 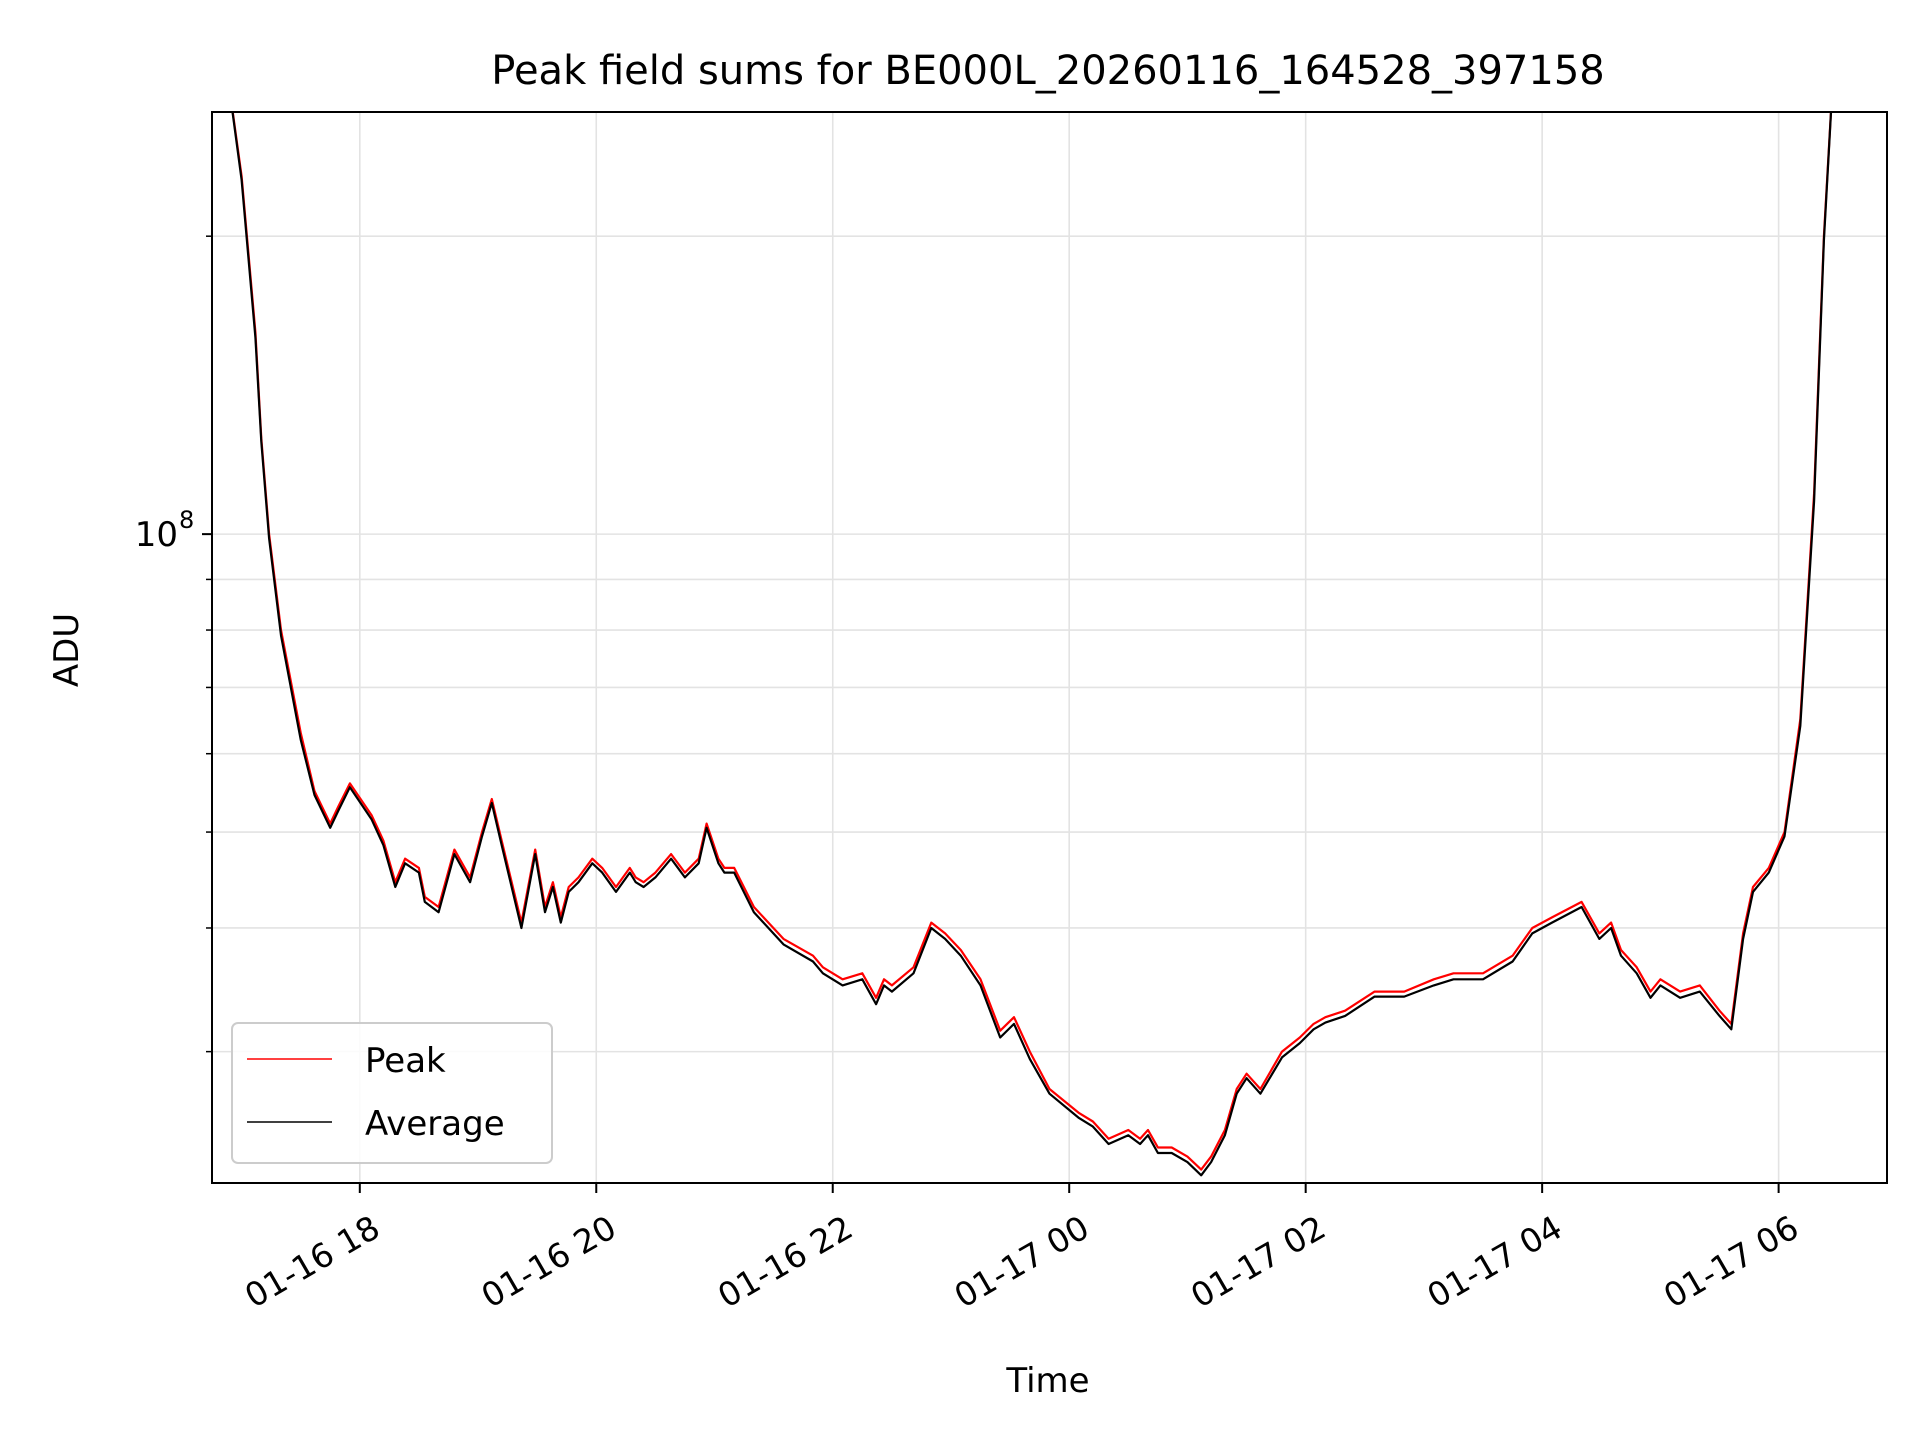 I want to click on y-tick-label-base: 10, so click(x=156, y=535).